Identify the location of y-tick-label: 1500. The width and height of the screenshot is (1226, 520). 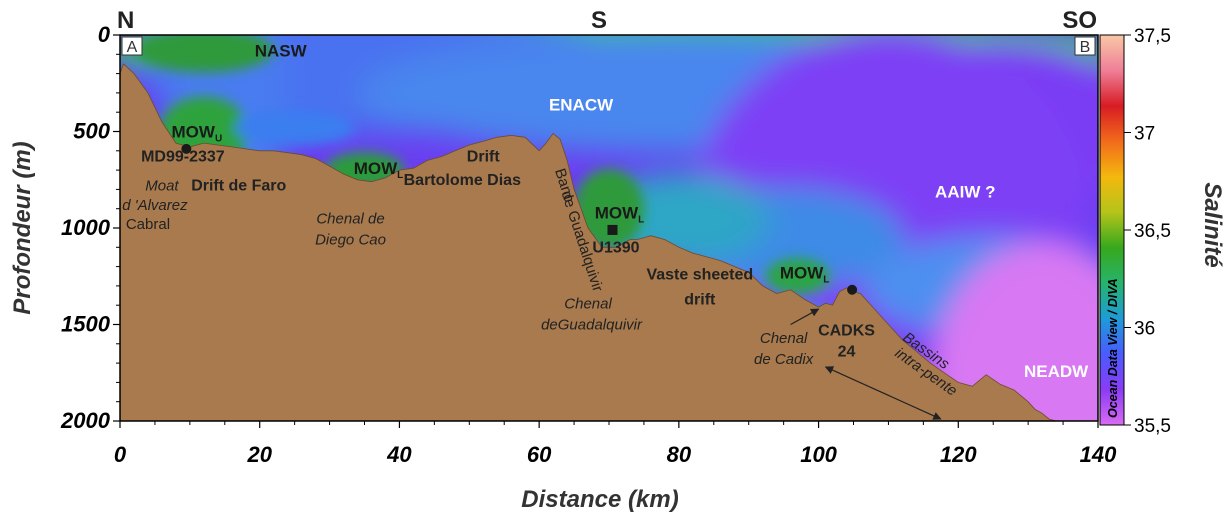
(86, 324).